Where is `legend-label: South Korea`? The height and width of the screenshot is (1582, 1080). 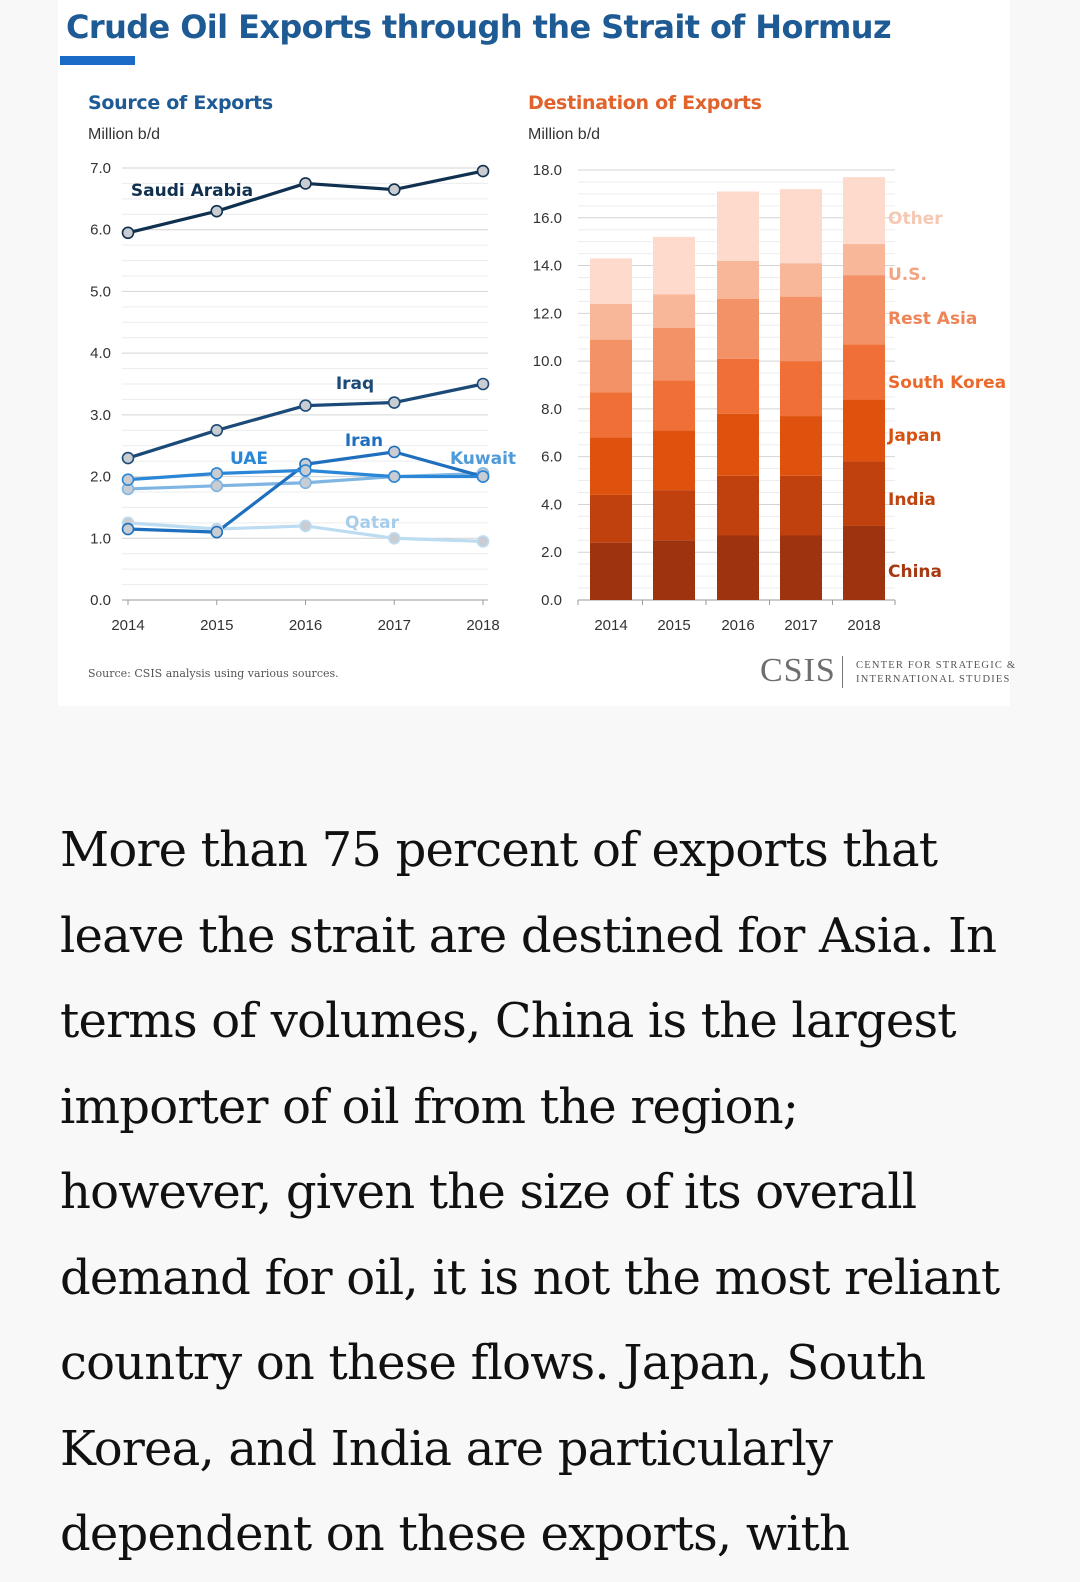 legend-label: South Korea is located at coordinates (947, 383).